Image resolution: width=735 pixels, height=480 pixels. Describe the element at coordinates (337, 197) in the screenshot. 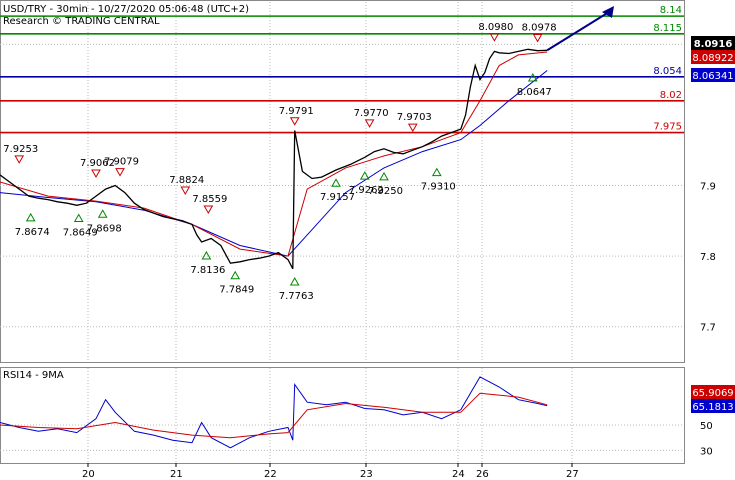

I see `low-label-6: 7.9157` at that location.